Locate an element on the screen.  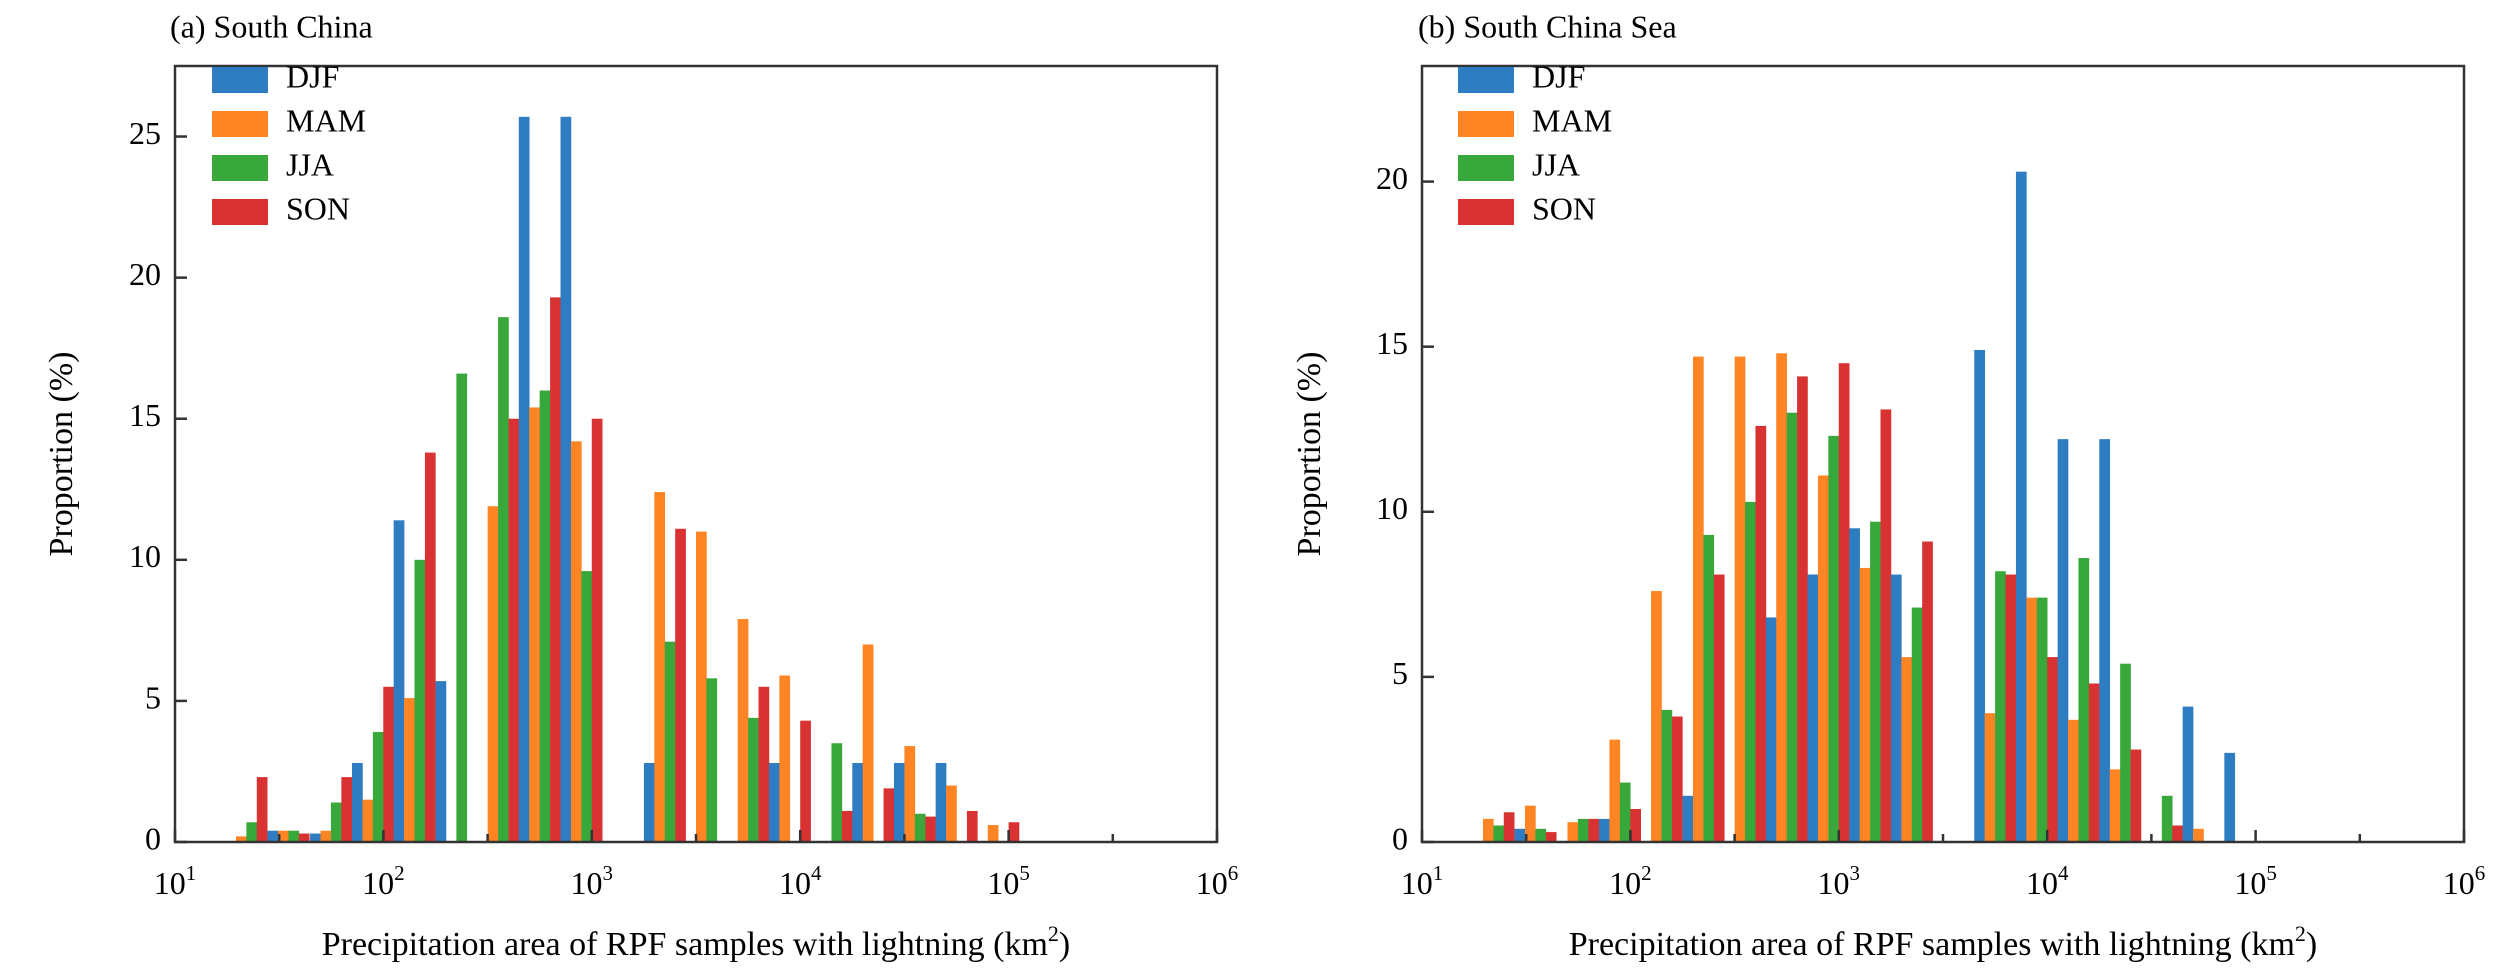
legend-label-mam: MAM is located at coordinates (326, 120).